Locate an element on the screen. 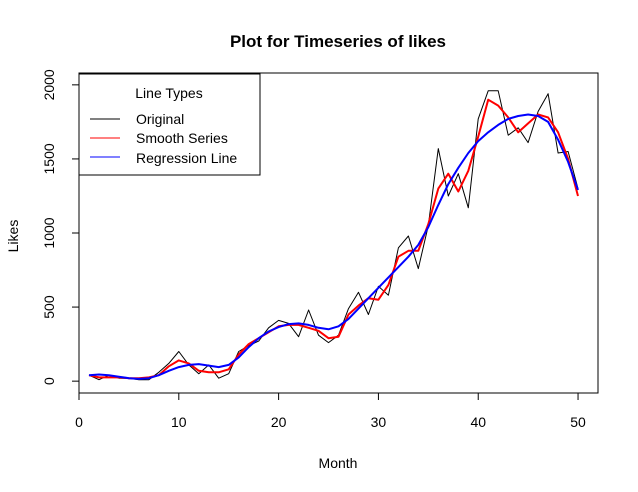 Image resolution: width=638 pixels, height=492 pixels. x-tick-label: 40 is located at coordinates (478, 422).